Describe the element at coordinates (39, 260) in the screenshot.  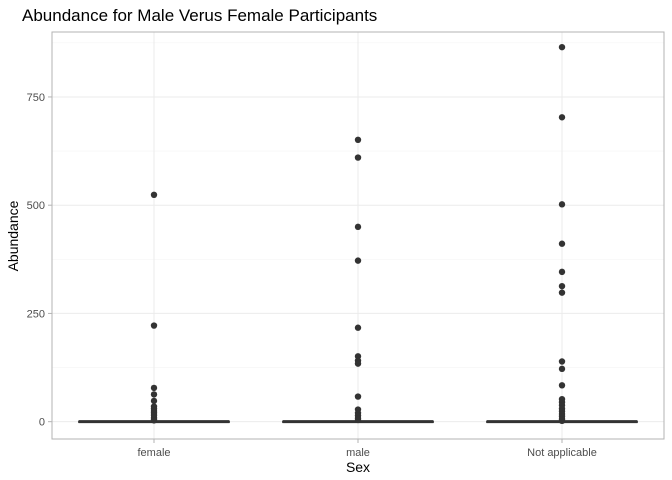
I see `y-axis: 0 250 500 750` at that location.